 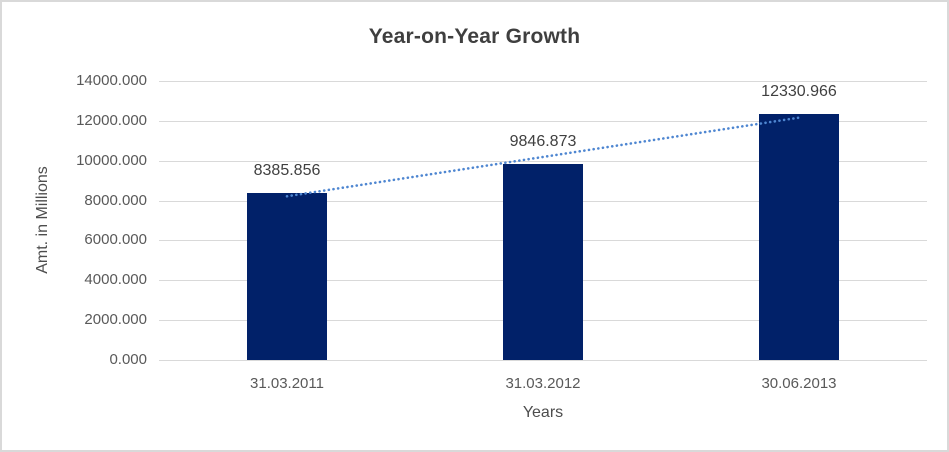 What do you see at coordinates (474, 36) in the screenshot?
I see `chart-title: Year-on-Year Growth` at bounding box center [474, 36].